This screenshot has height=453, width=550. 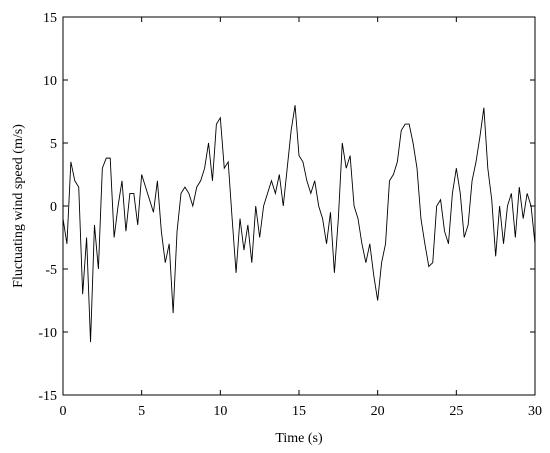 What do you see at coordinates (50, 18) in the screenshot?
I see `y-tick-label: 15` at bounding box center [50, 18].